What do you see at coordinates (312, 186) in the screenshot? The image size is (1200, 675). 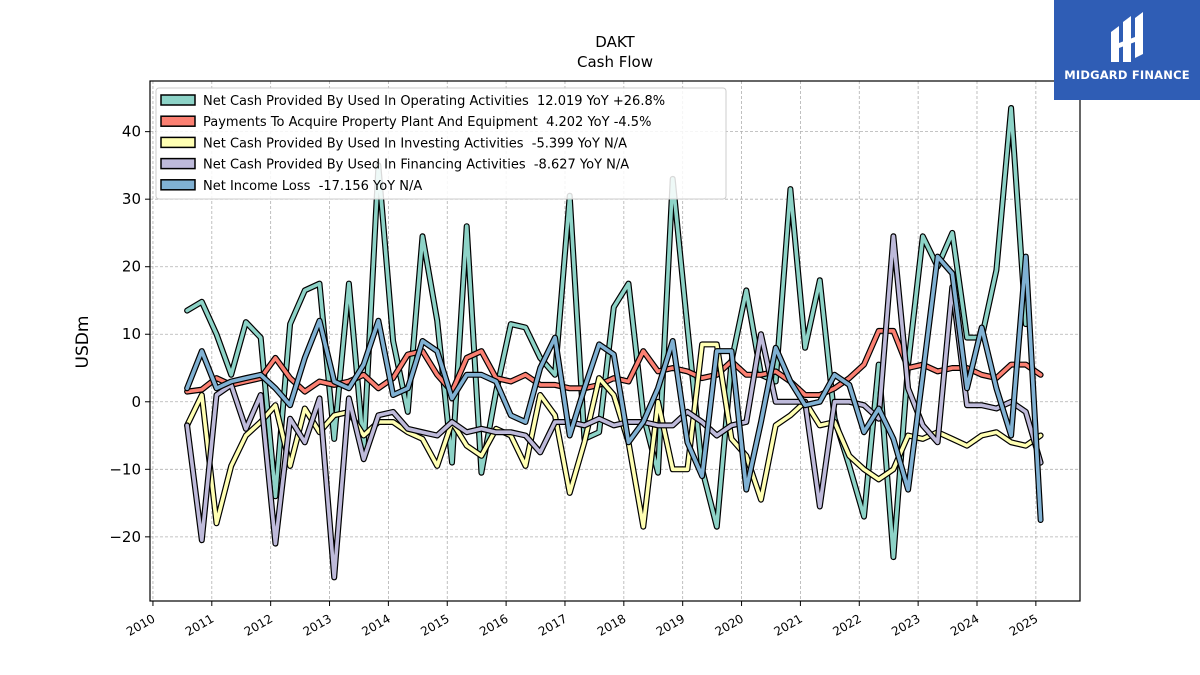 I see `legend-entry: Net Income Loss -17.156 YoY N/A` at bounding box center [312, 186].